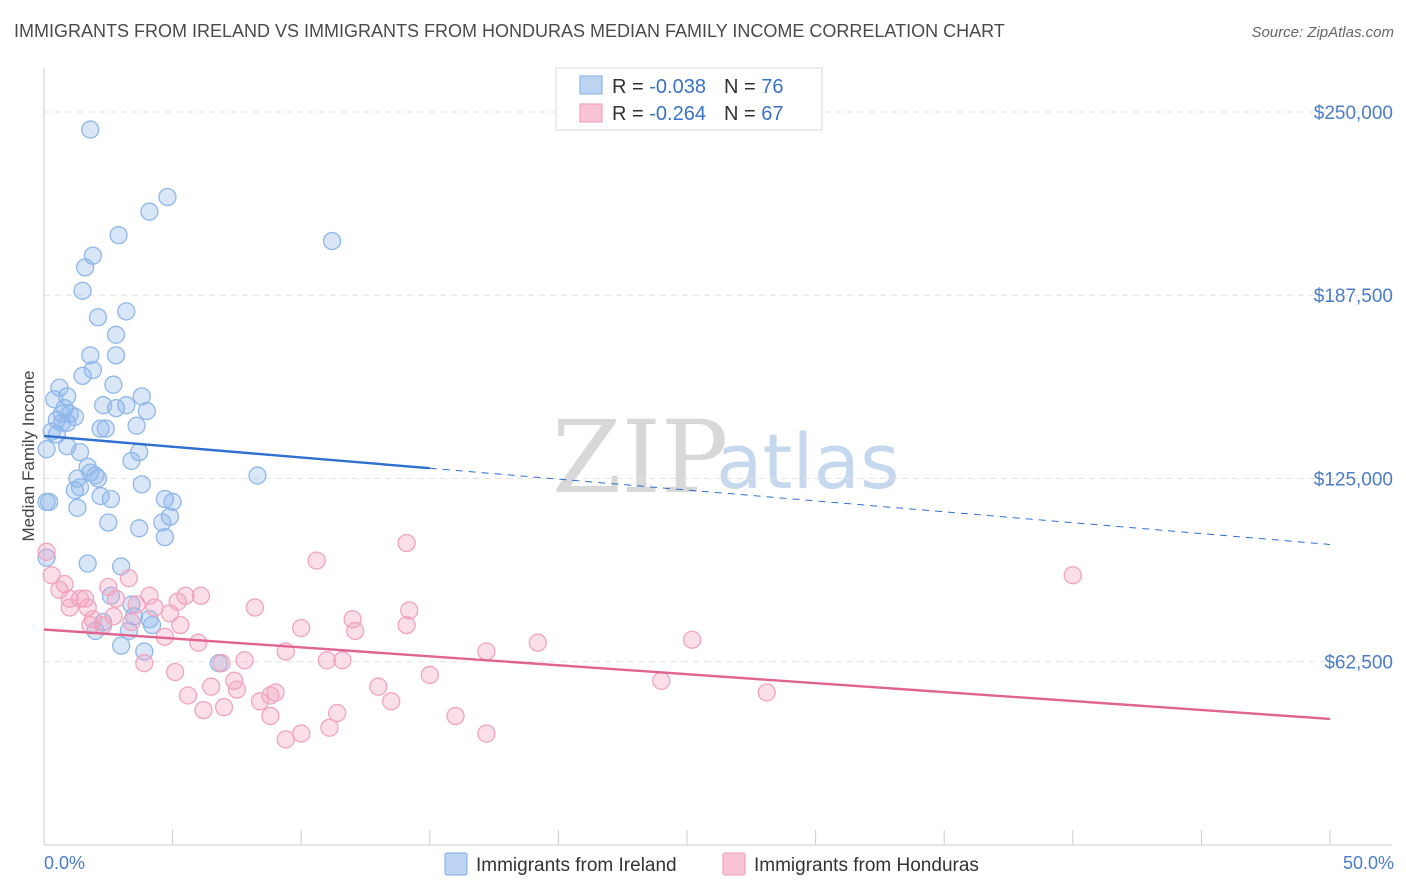  I want to click on legend-row-honduras: R = -0.264 N = 67, so click(697, 114).